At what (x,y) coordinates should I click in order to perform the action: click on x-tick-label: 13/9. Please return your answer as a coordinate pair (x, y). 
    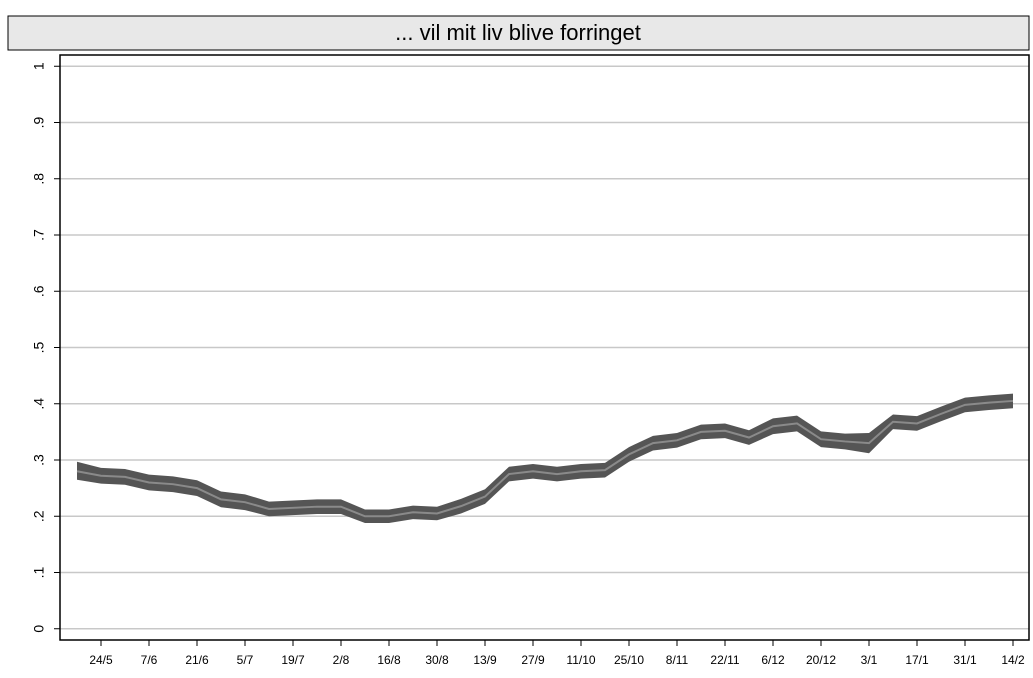
    Looking at the image, I should click on (485, 660).